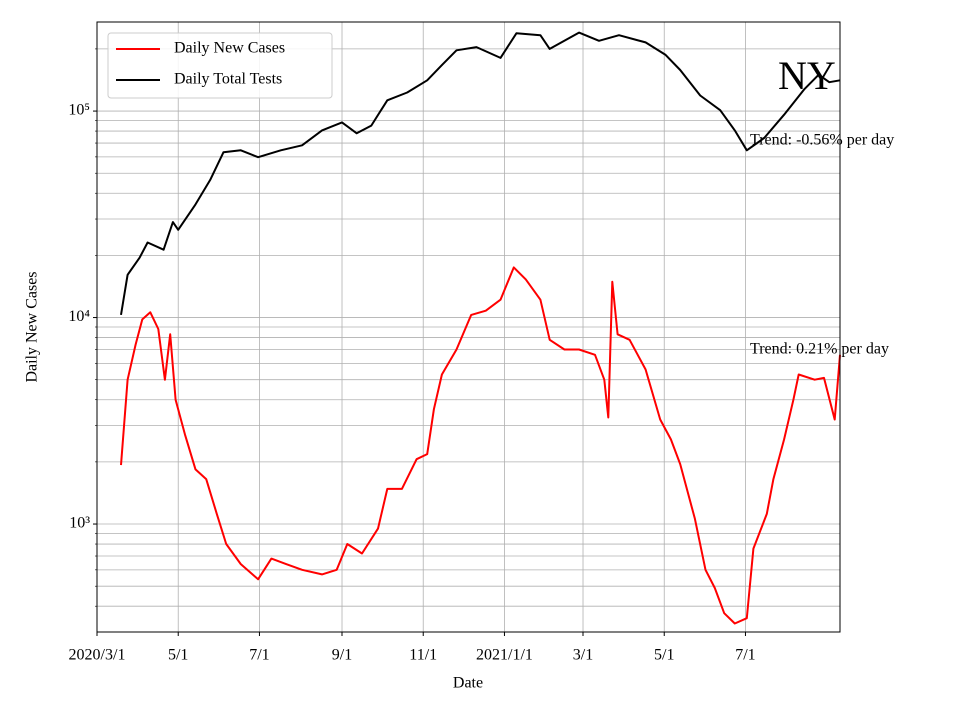 This screenshot has height=725, width=960. Describe the element at coordinates (32, 326) in the screenshot. I see `y-axis-label: Daily New Cases` at that location.